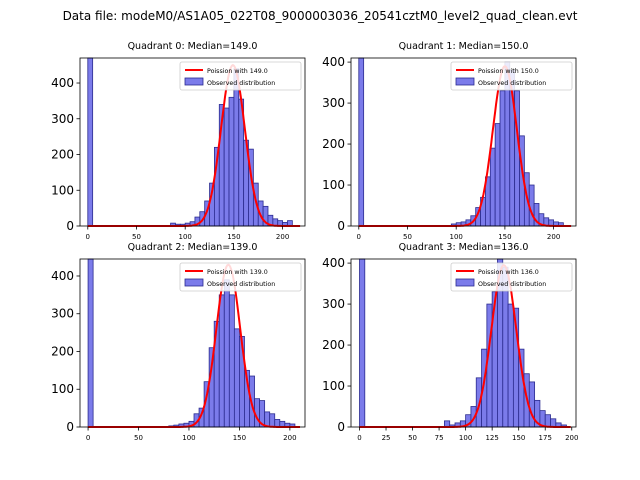 Image resolution: width=640 pixels, height=480 pixels. I want to click on subplot-title: Quadrant 2: Median=139.0, so click(193, 247).